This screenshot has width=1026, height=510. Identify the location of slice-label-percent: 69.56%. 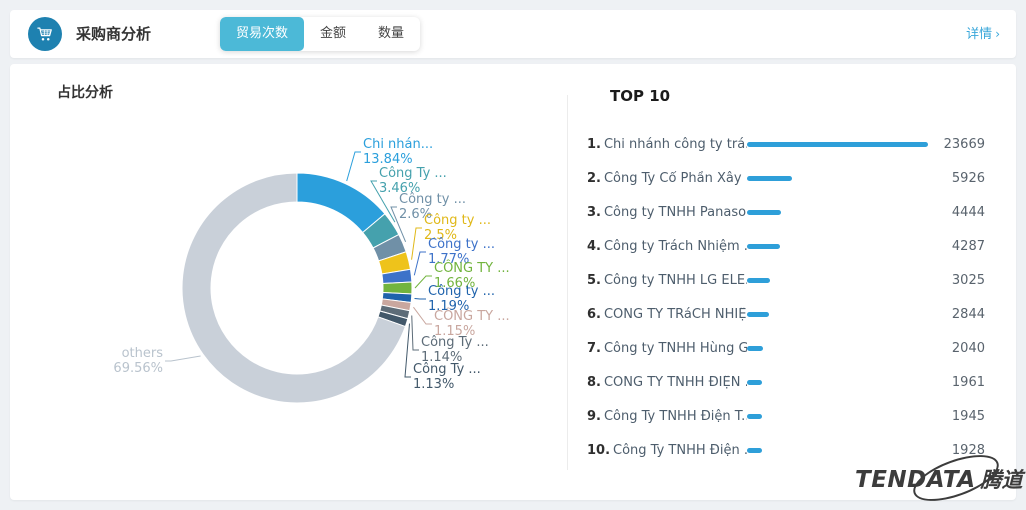
(138, 368).